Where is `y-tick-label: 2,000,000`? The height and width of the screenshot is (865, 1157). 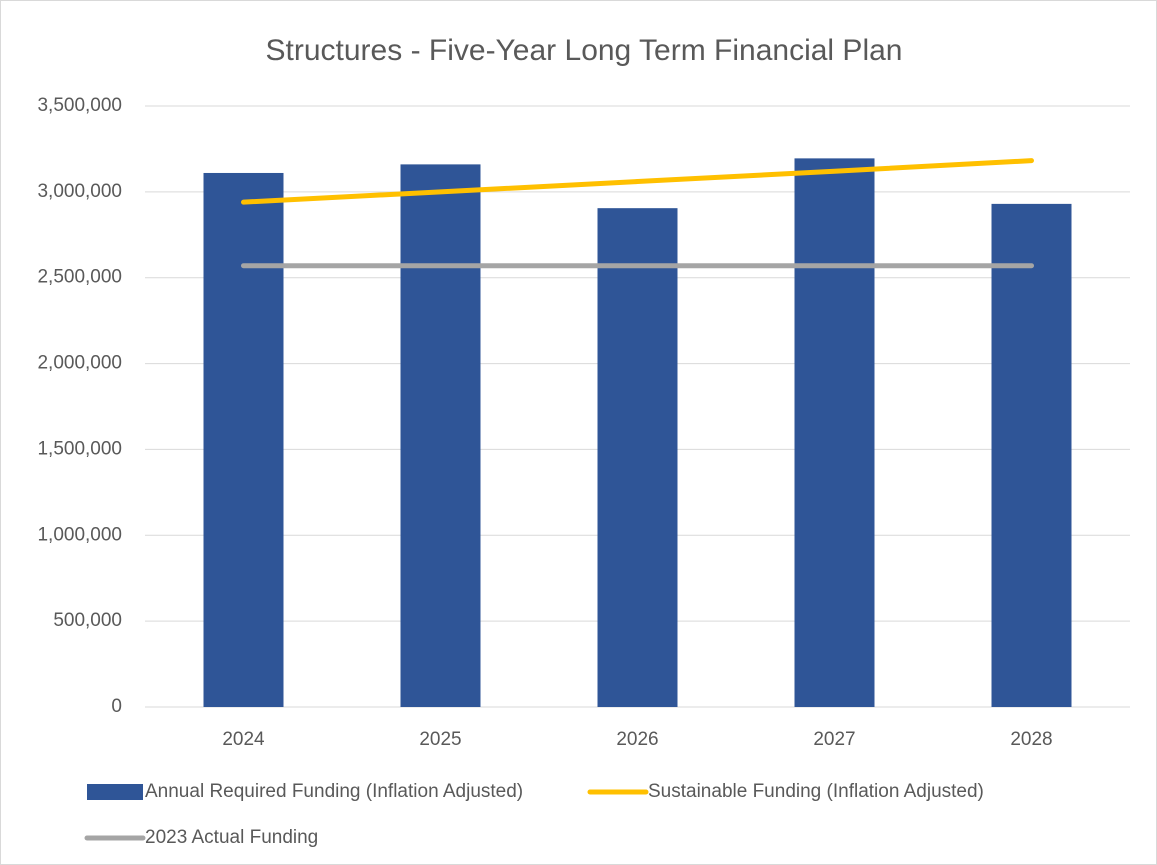 y-tick-label: 2,000,000 is located at coordinates (79, 363).